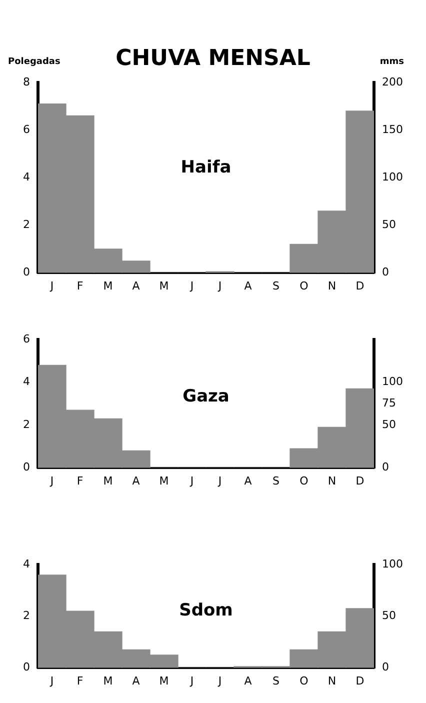 The height and width of the screenshot is (703, 426). Describe the element at coordinates (393, 129) in the screenshot. I see `y2-tick-label: 150` at that location.